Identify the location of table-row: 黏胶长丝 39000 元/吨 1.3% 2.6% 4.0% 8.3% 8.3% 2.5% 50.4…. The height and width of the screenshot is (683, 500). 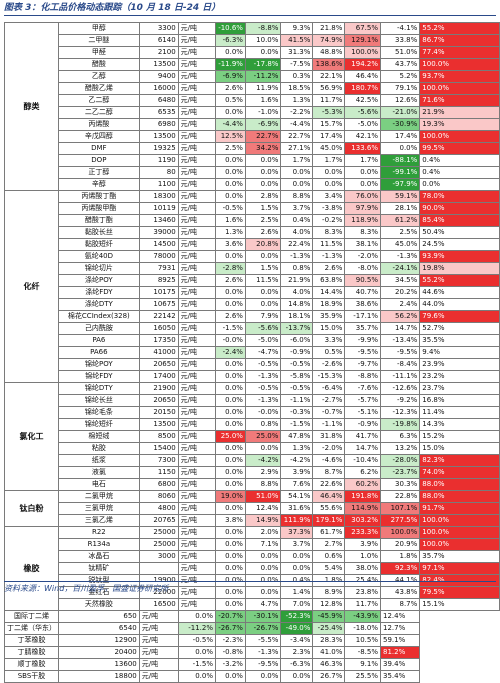
(252, 232).